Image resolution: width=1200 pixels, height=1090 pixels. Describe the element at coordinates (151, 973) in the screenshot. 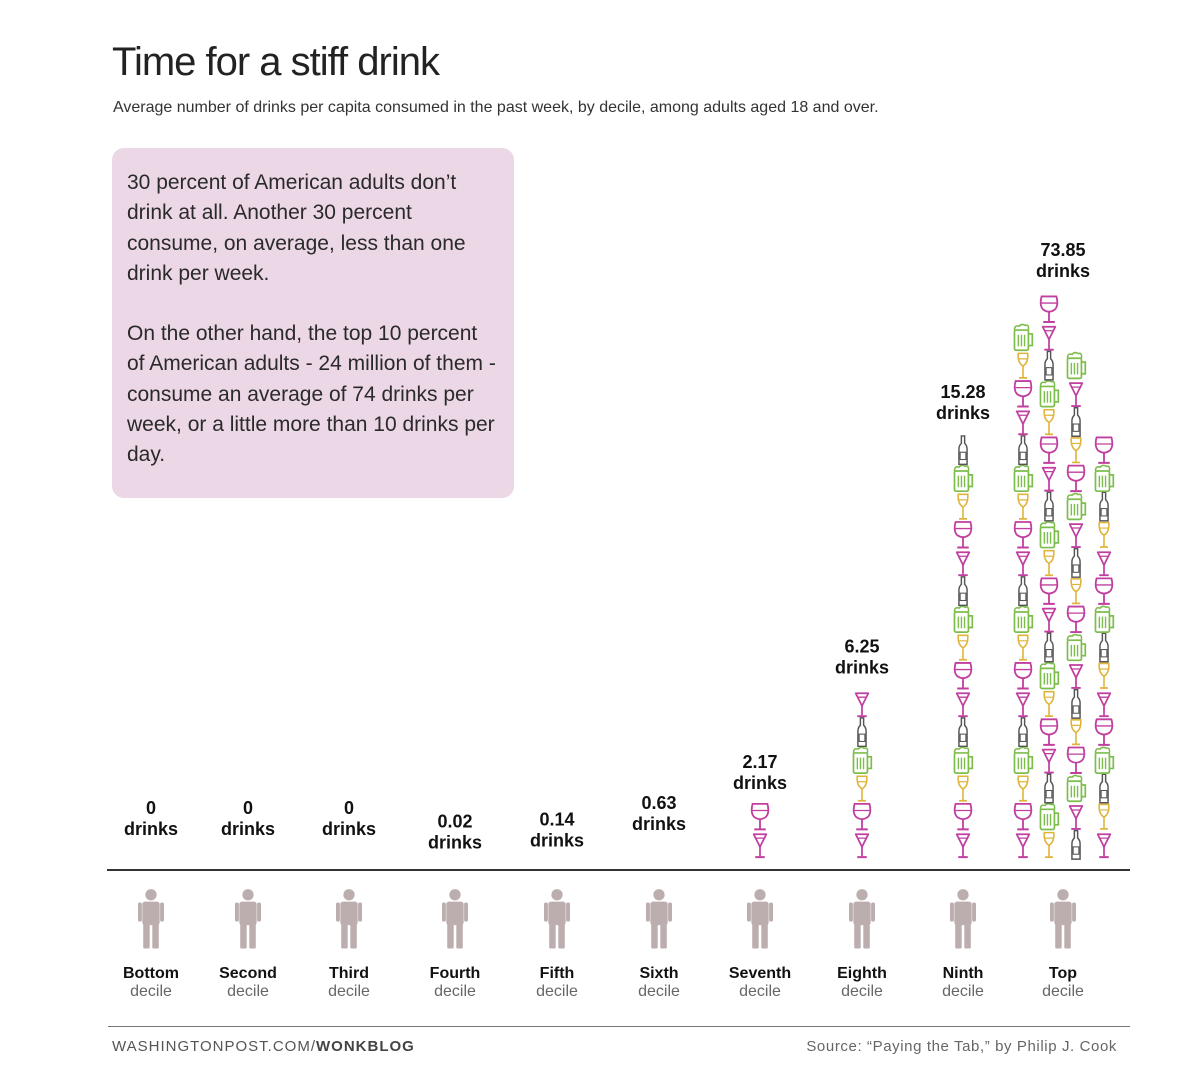

I see `category-label: Bottom` at that location.